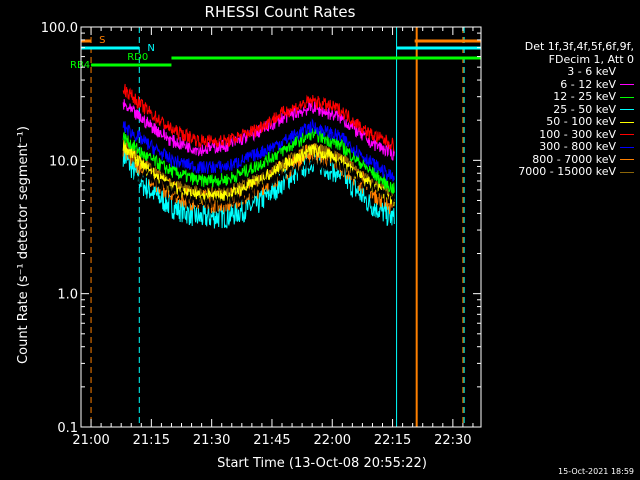 The height and width of the screenshot is (480, 640). Describe the element at coordinates (332, 440) in the screenshot. I see `x-tick-label: 22:00` at that location.